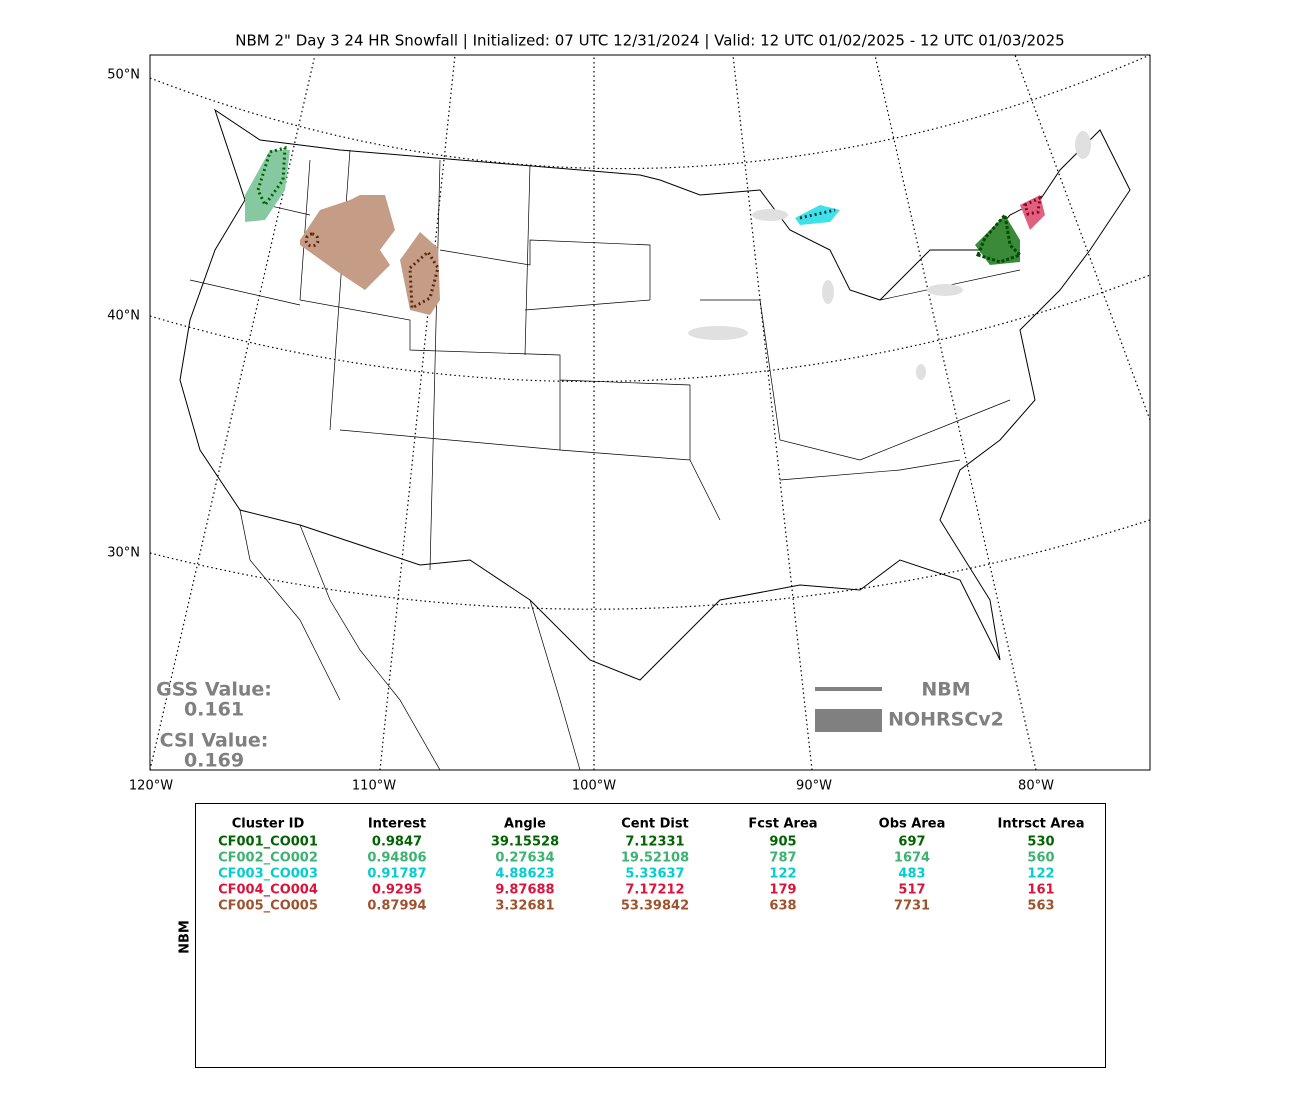 This screenshot has width=1300, height=1100. What do you see at coordinates (911, 890) in the screenshot?
I see `table-cell: 517` at bounding box center [911, 890].